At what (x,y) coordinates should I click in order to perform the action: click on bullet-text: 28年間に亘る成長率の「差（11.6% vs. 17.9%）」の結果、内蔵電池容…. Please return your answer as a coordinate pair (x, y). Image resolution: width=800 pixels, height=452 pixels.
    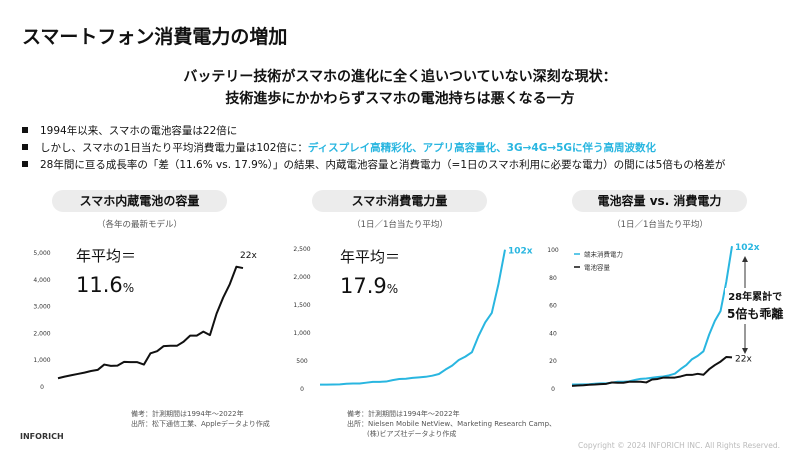
    Looking at the image, I should click on (383, 165).